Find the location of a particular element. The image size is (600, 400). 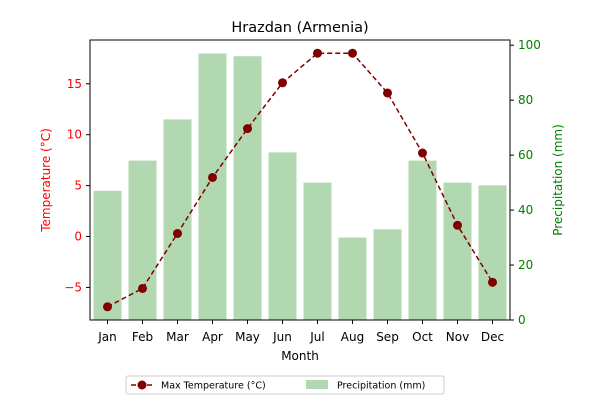

temperature-point-feb is located at coordinates (142, 288).